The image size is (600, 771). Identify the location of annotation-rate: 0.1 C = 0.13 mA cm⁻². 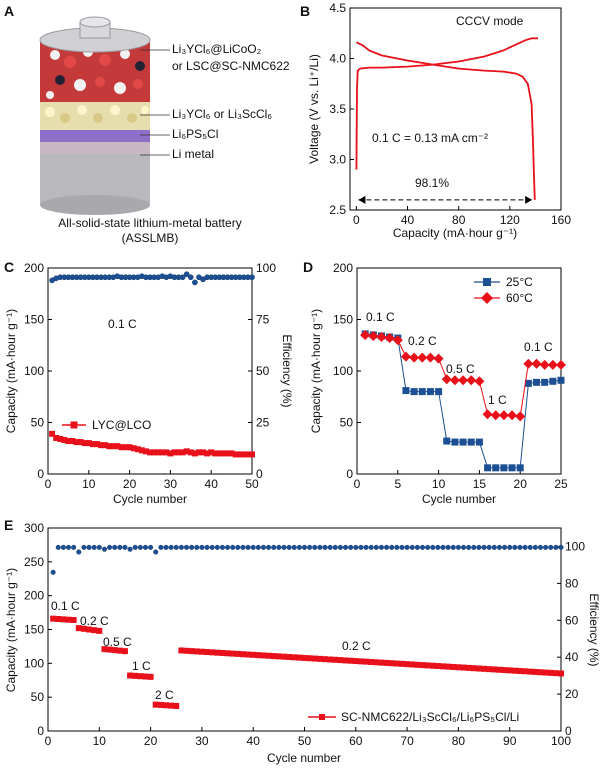
(430, 138).